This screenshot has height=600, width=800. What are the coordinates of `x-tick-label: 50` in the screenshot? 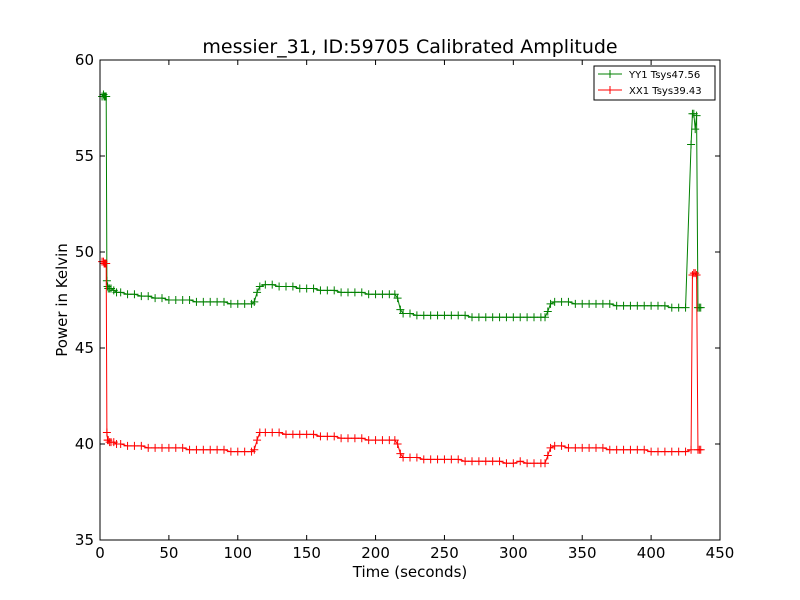 It's located at (168, 553).